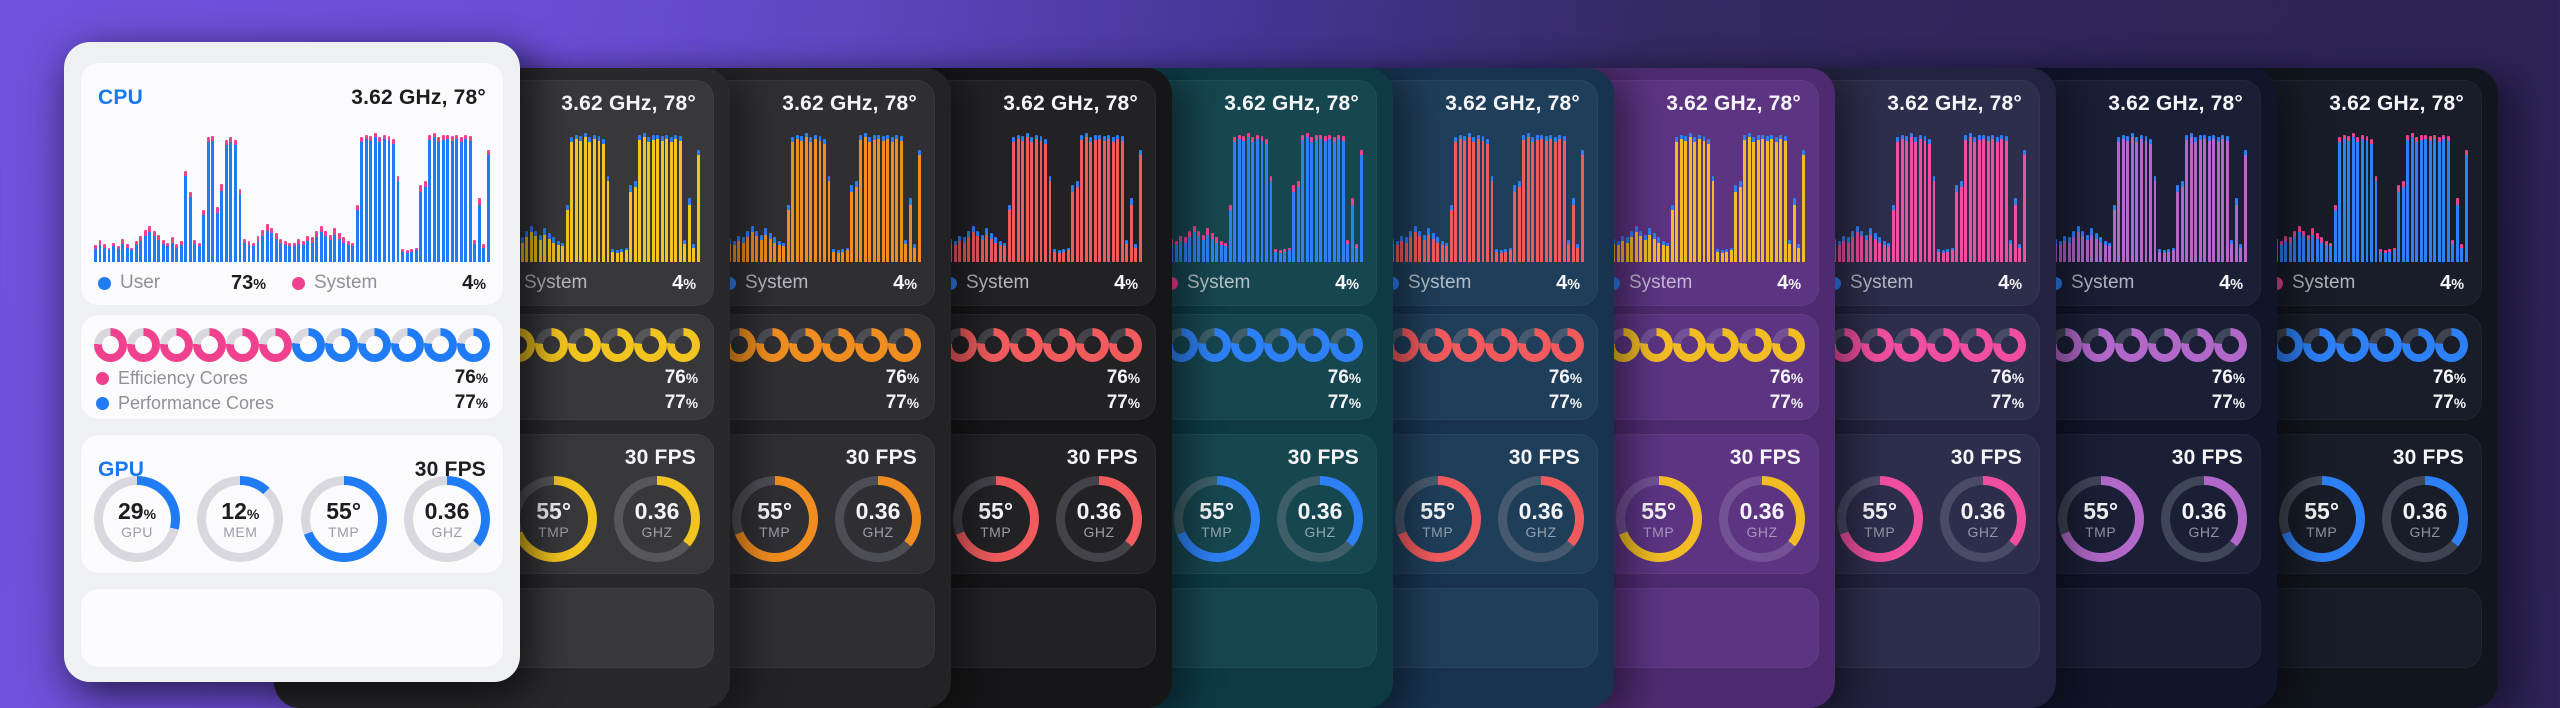 This screenshot has width=2560, height=708. Describe the element at coordinates (1565, 377) in the screenshot. I see `efficiency-cores-value: 76%` at that location.